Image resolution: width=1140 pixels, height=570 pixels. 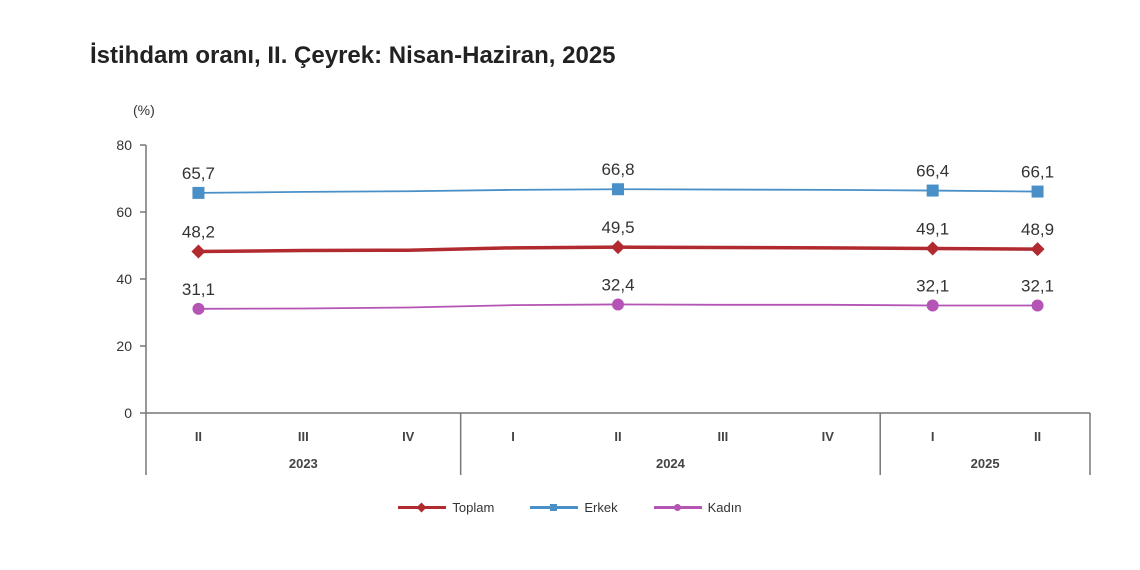 I want to click on data-label: 48,9, so click(x=1037, y=229).